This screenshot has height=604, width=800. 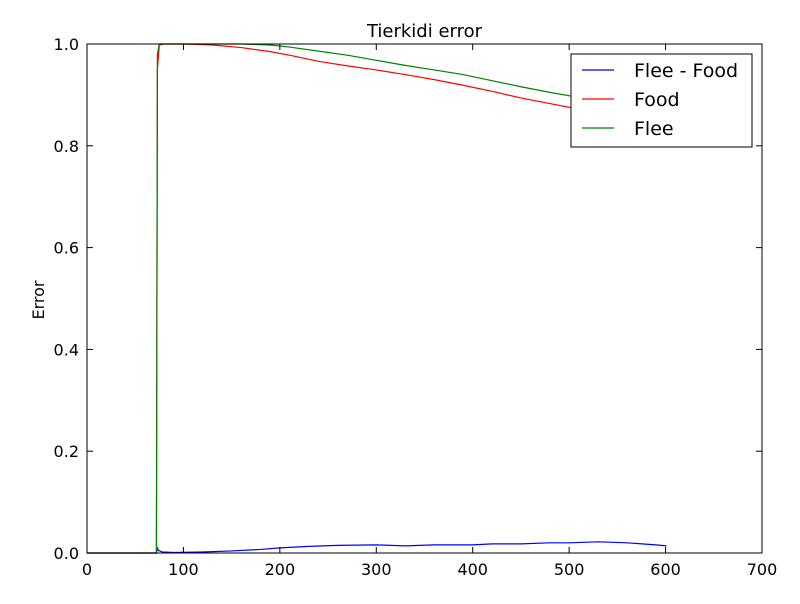 I want to click on legend-label-flee: Flee, so click(x=654, y=129).